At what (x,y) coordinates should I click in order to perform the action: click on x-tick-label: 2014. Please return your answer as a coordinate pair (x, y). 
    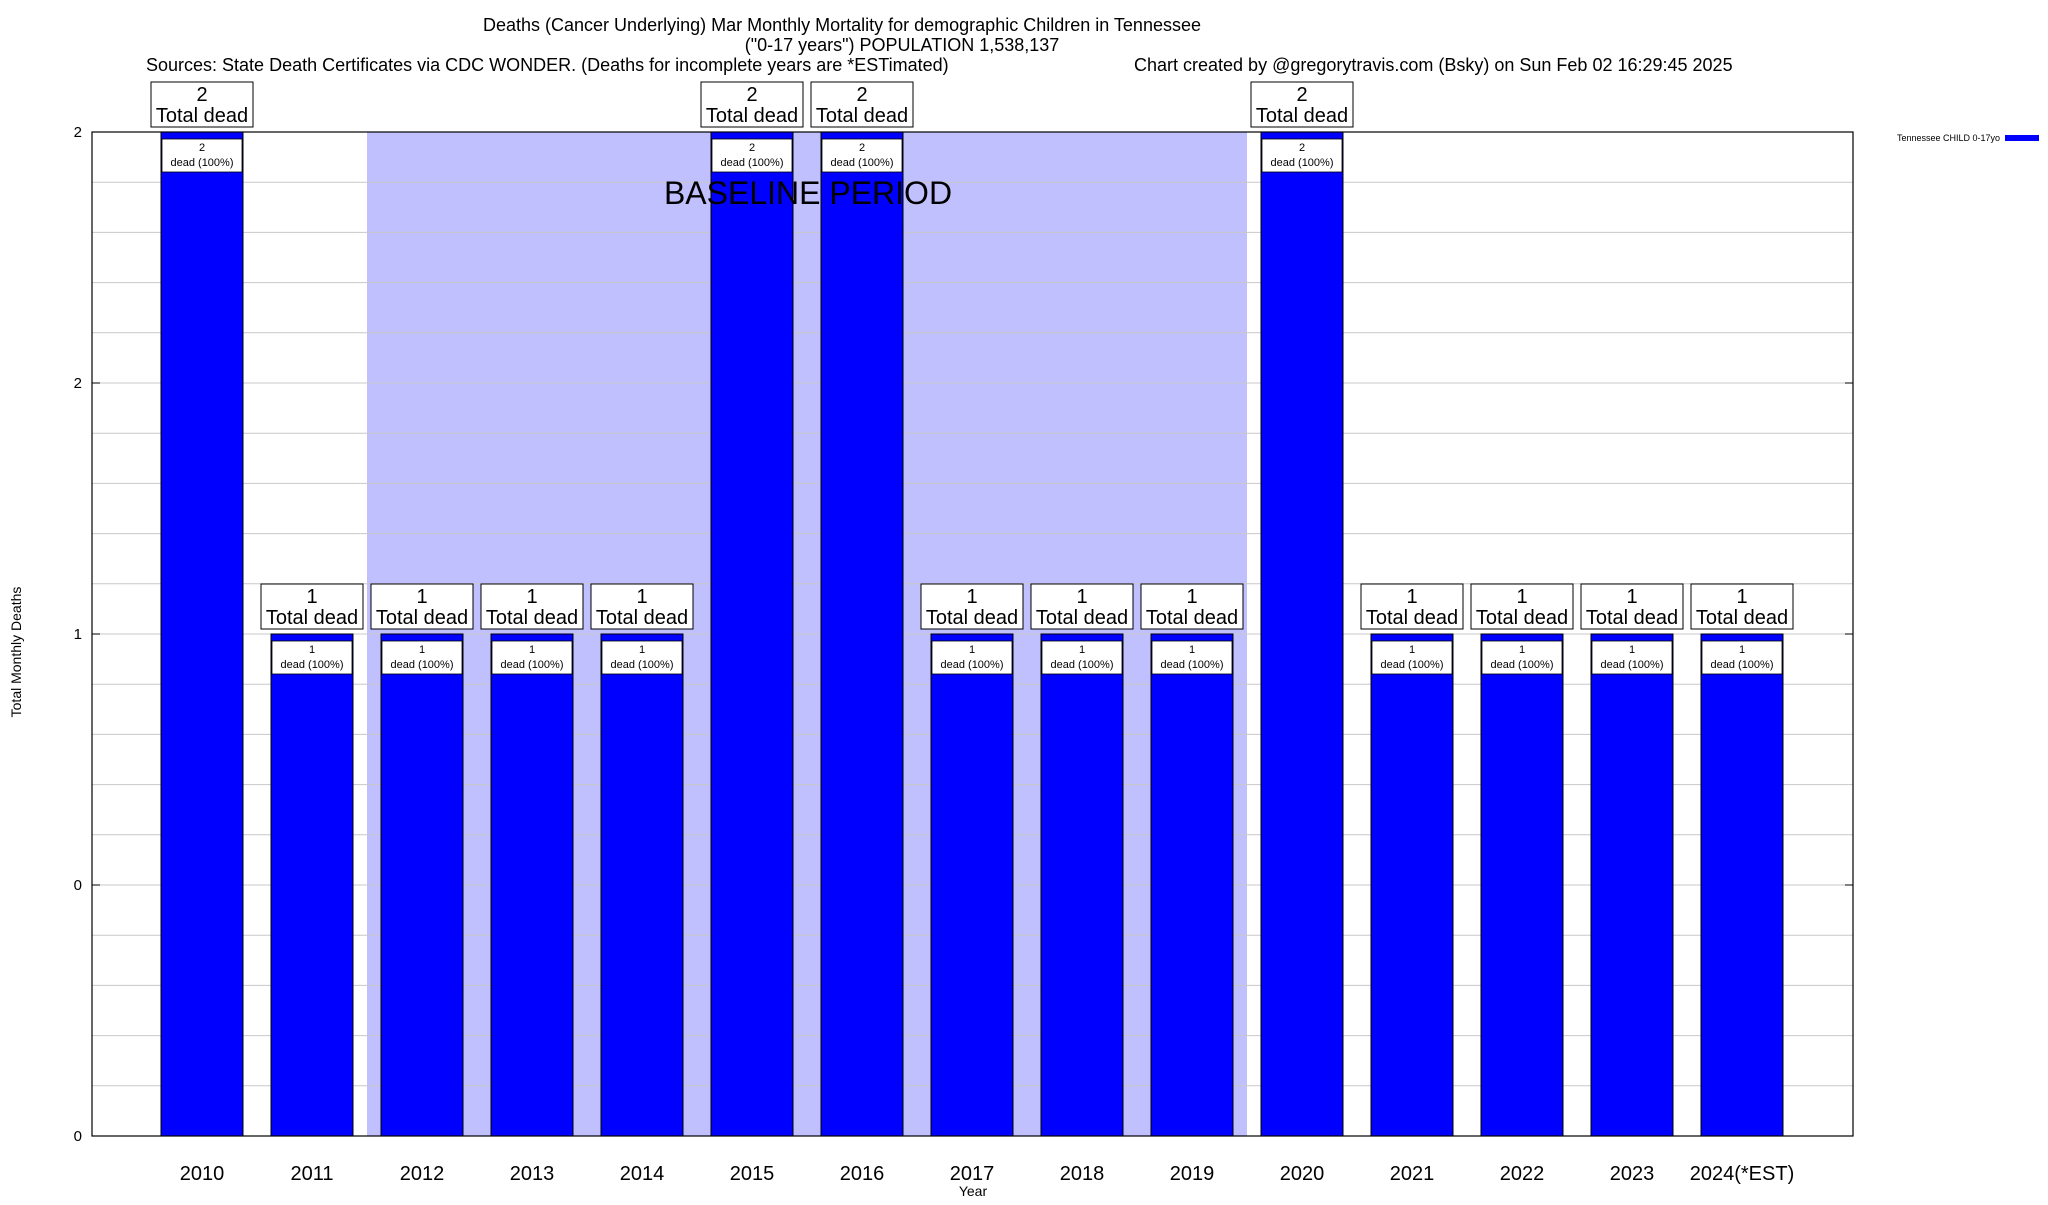
    Looking at the image, I should click on (642, 1174).